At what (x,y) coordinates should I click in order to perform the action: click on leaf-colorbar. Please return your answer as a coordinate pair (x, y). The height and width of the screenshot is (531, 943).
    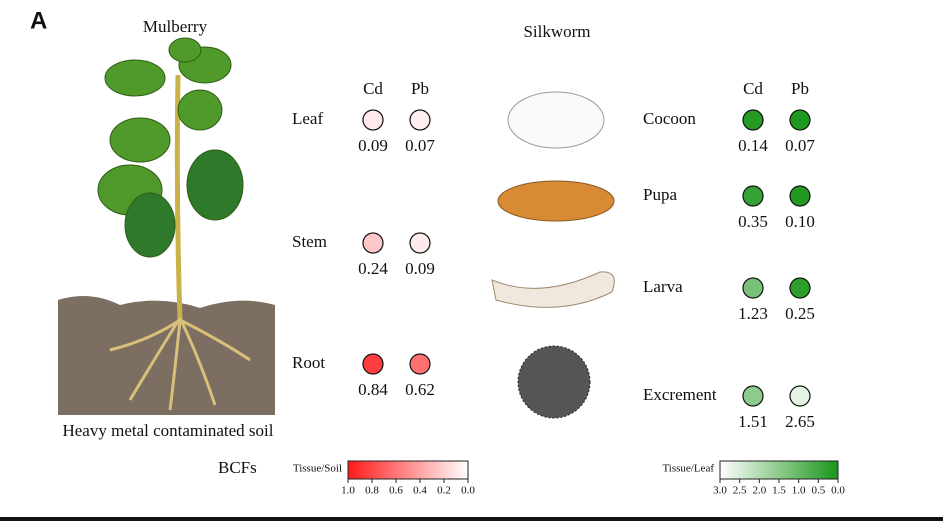
    Looking at the image, I should click on (779, 470).